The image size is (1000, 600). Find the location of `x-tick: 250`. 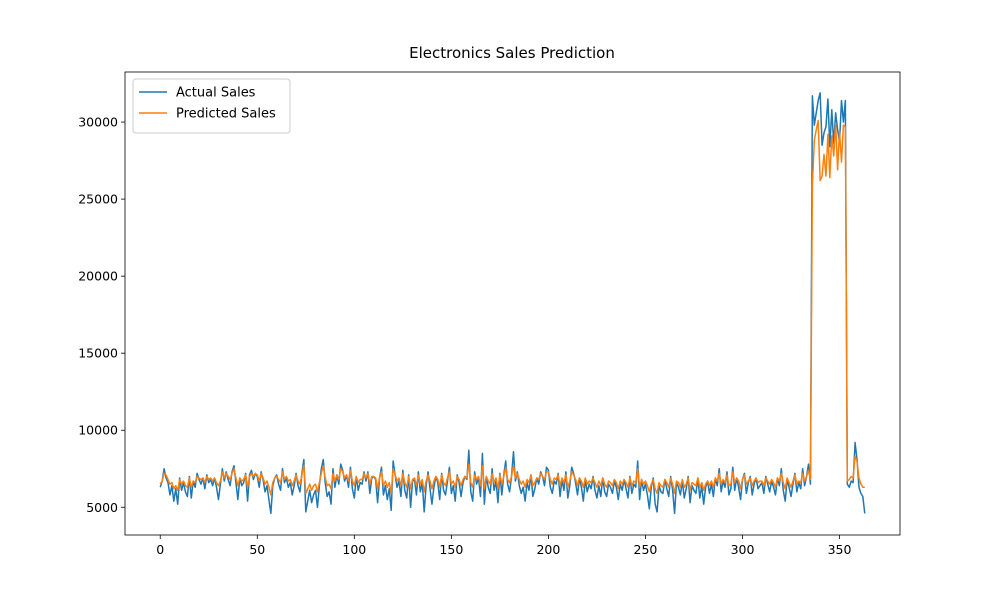

x-tick: 250 is located at coordinates (646, 546).